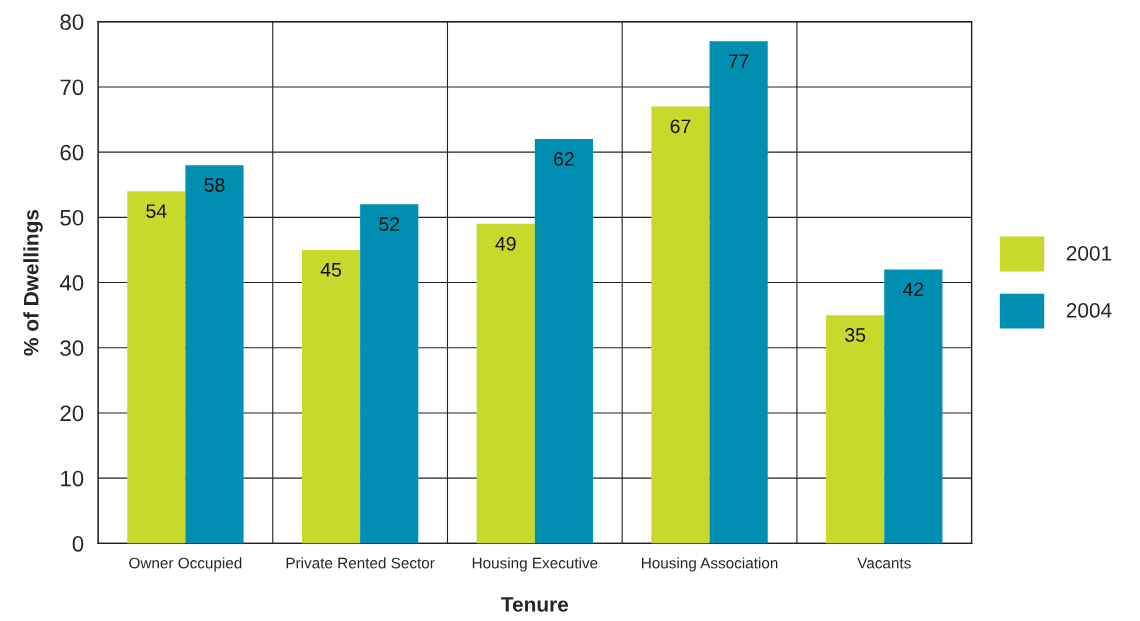 The height and width of the screenshot is (621, 1140). Describe the element at coordinates (360, 563) in the screenshot. I see `x-tick-label: Private Rented Sector` at that location.